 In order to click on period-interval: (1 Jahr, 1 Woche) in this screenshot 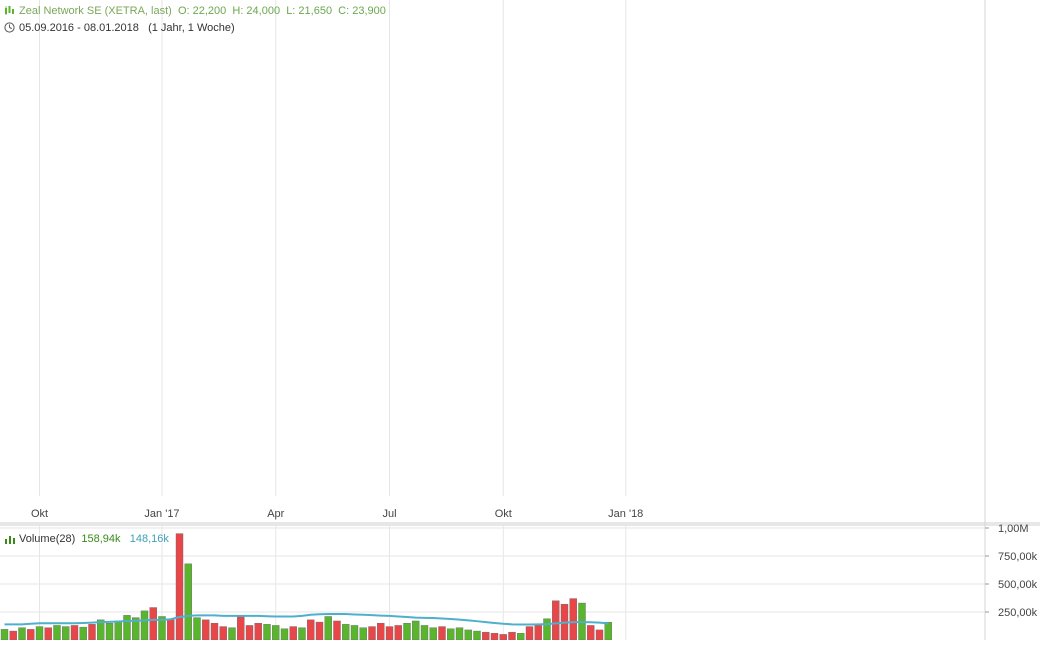, I will do `click(191, 28)`.